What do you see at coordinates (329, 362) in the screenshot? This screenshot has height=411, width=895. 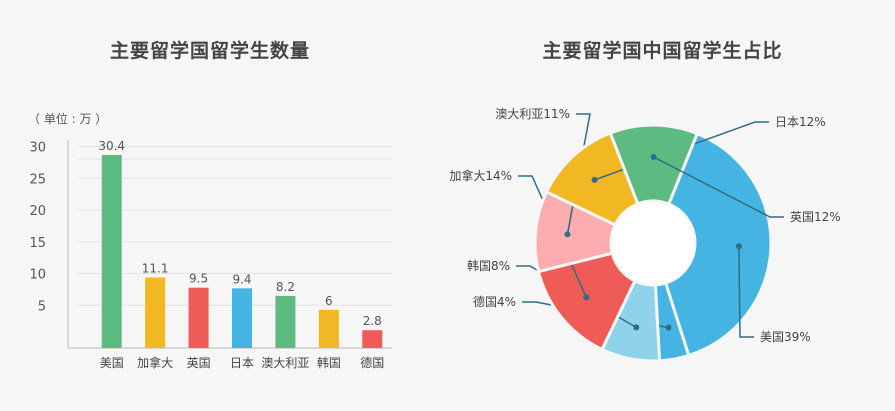 I see `x-tick-label: 韩国` at bounding box center [329, 362].